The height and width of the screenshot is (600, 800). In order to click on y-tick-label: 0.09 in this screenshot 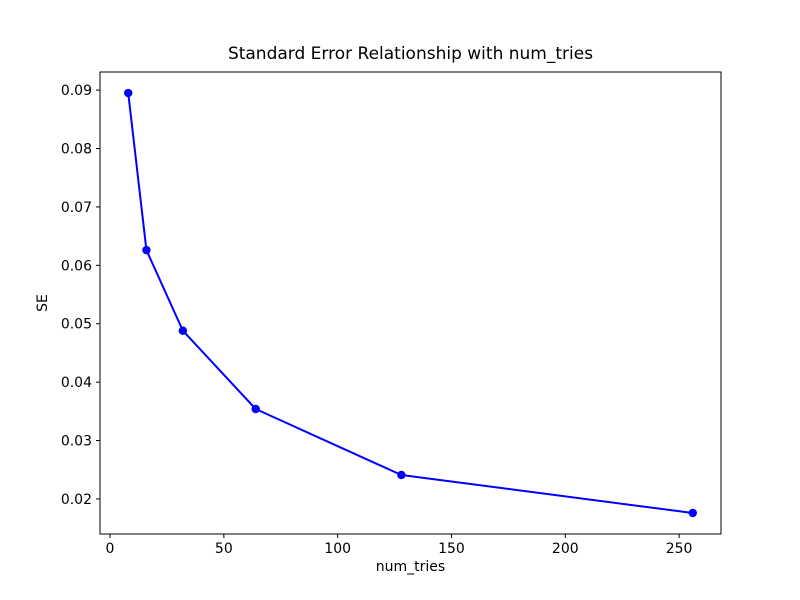, I will do `click(76, 91)`.